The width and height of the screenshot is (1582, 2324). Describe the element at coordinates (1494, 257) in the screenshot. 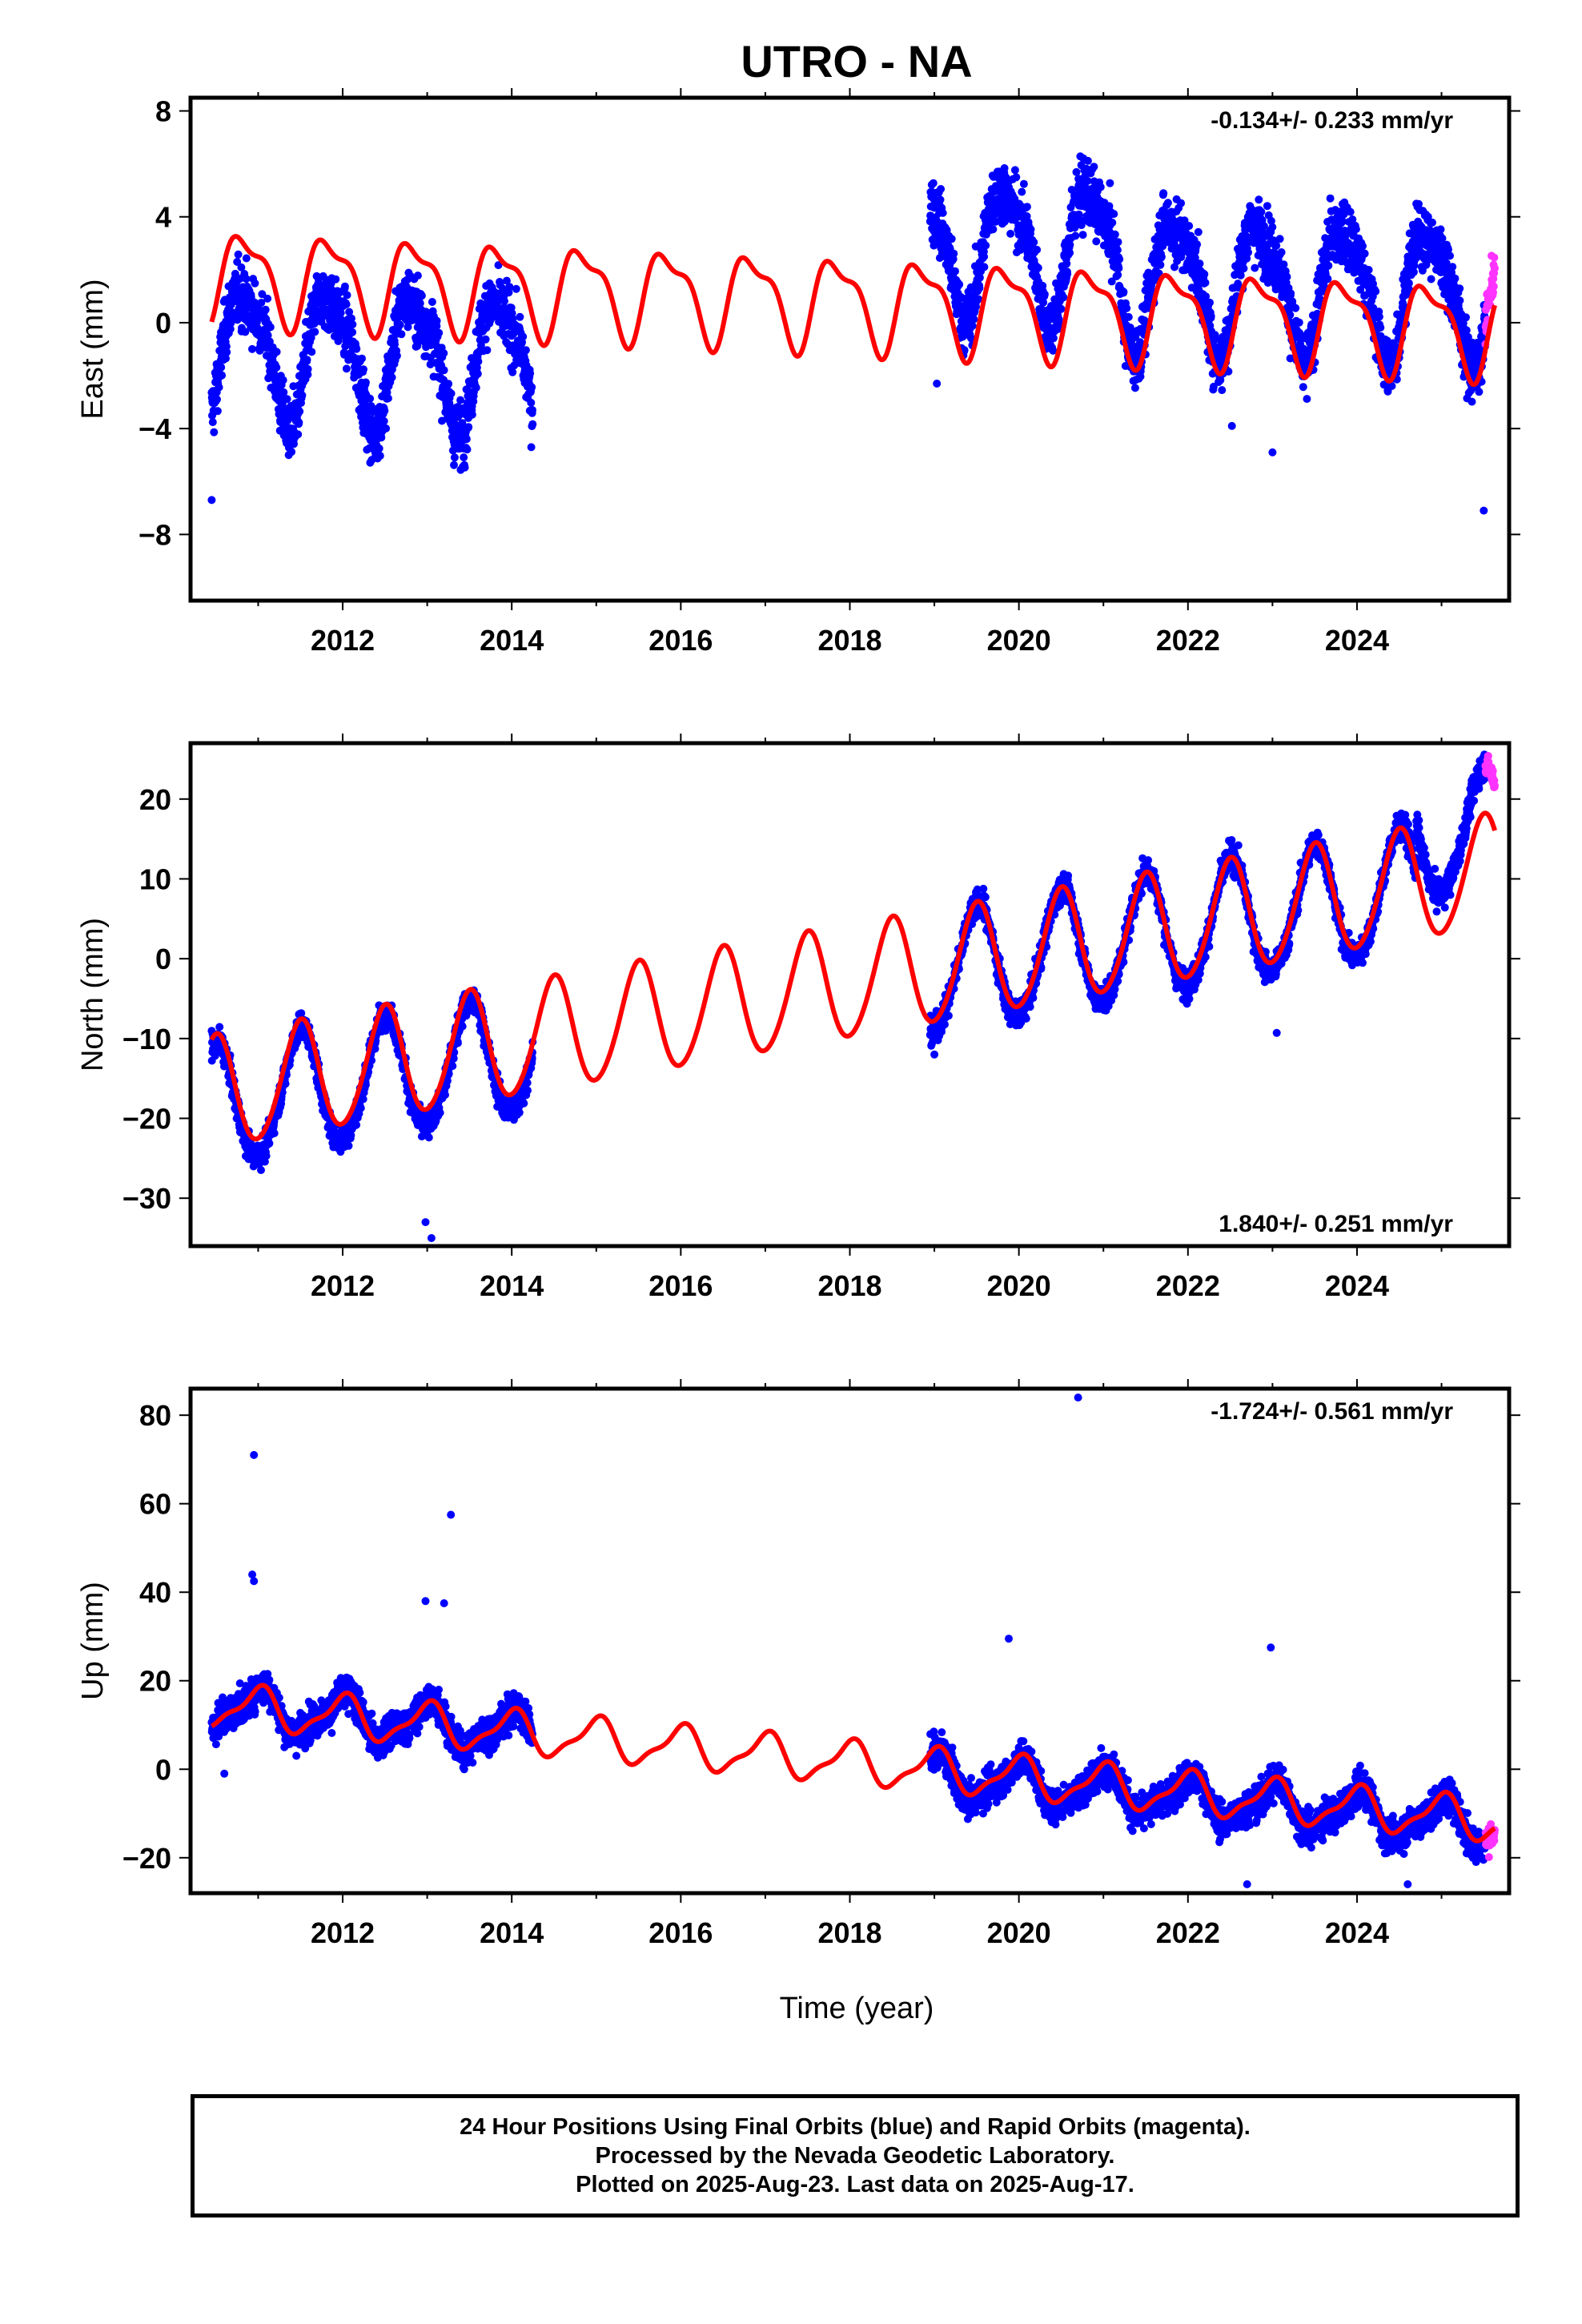

I see `rapid-point` at that location.